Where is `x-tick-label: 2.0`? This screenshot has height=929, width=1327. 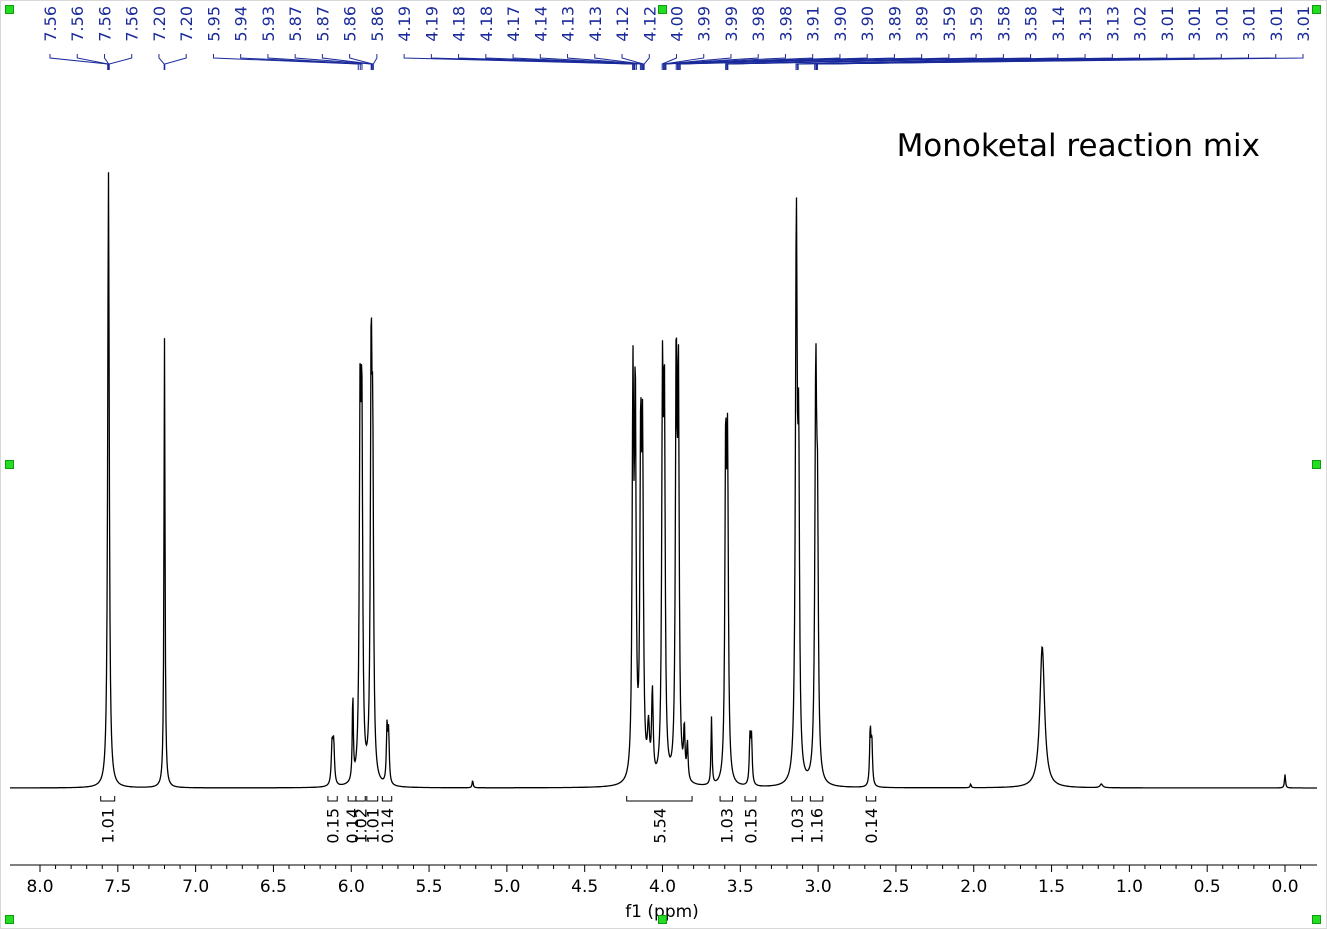 x-tick-label: 2.0 is located at coordinates (973, 887).